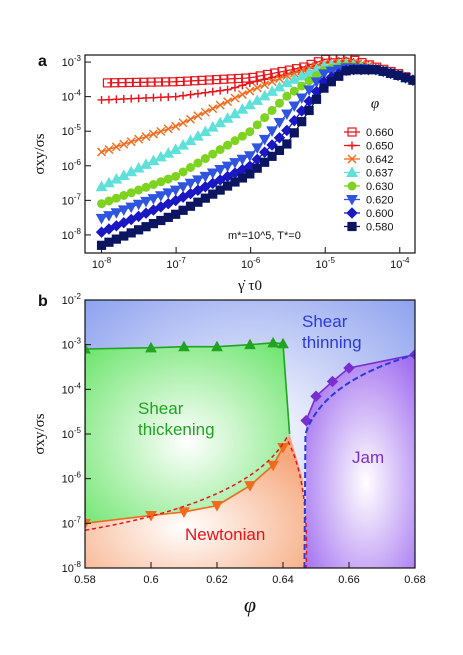  Describe the element at coordinates (380, 187) in the screenshot. I see `legend-label-0.630: 0.630` at that location.